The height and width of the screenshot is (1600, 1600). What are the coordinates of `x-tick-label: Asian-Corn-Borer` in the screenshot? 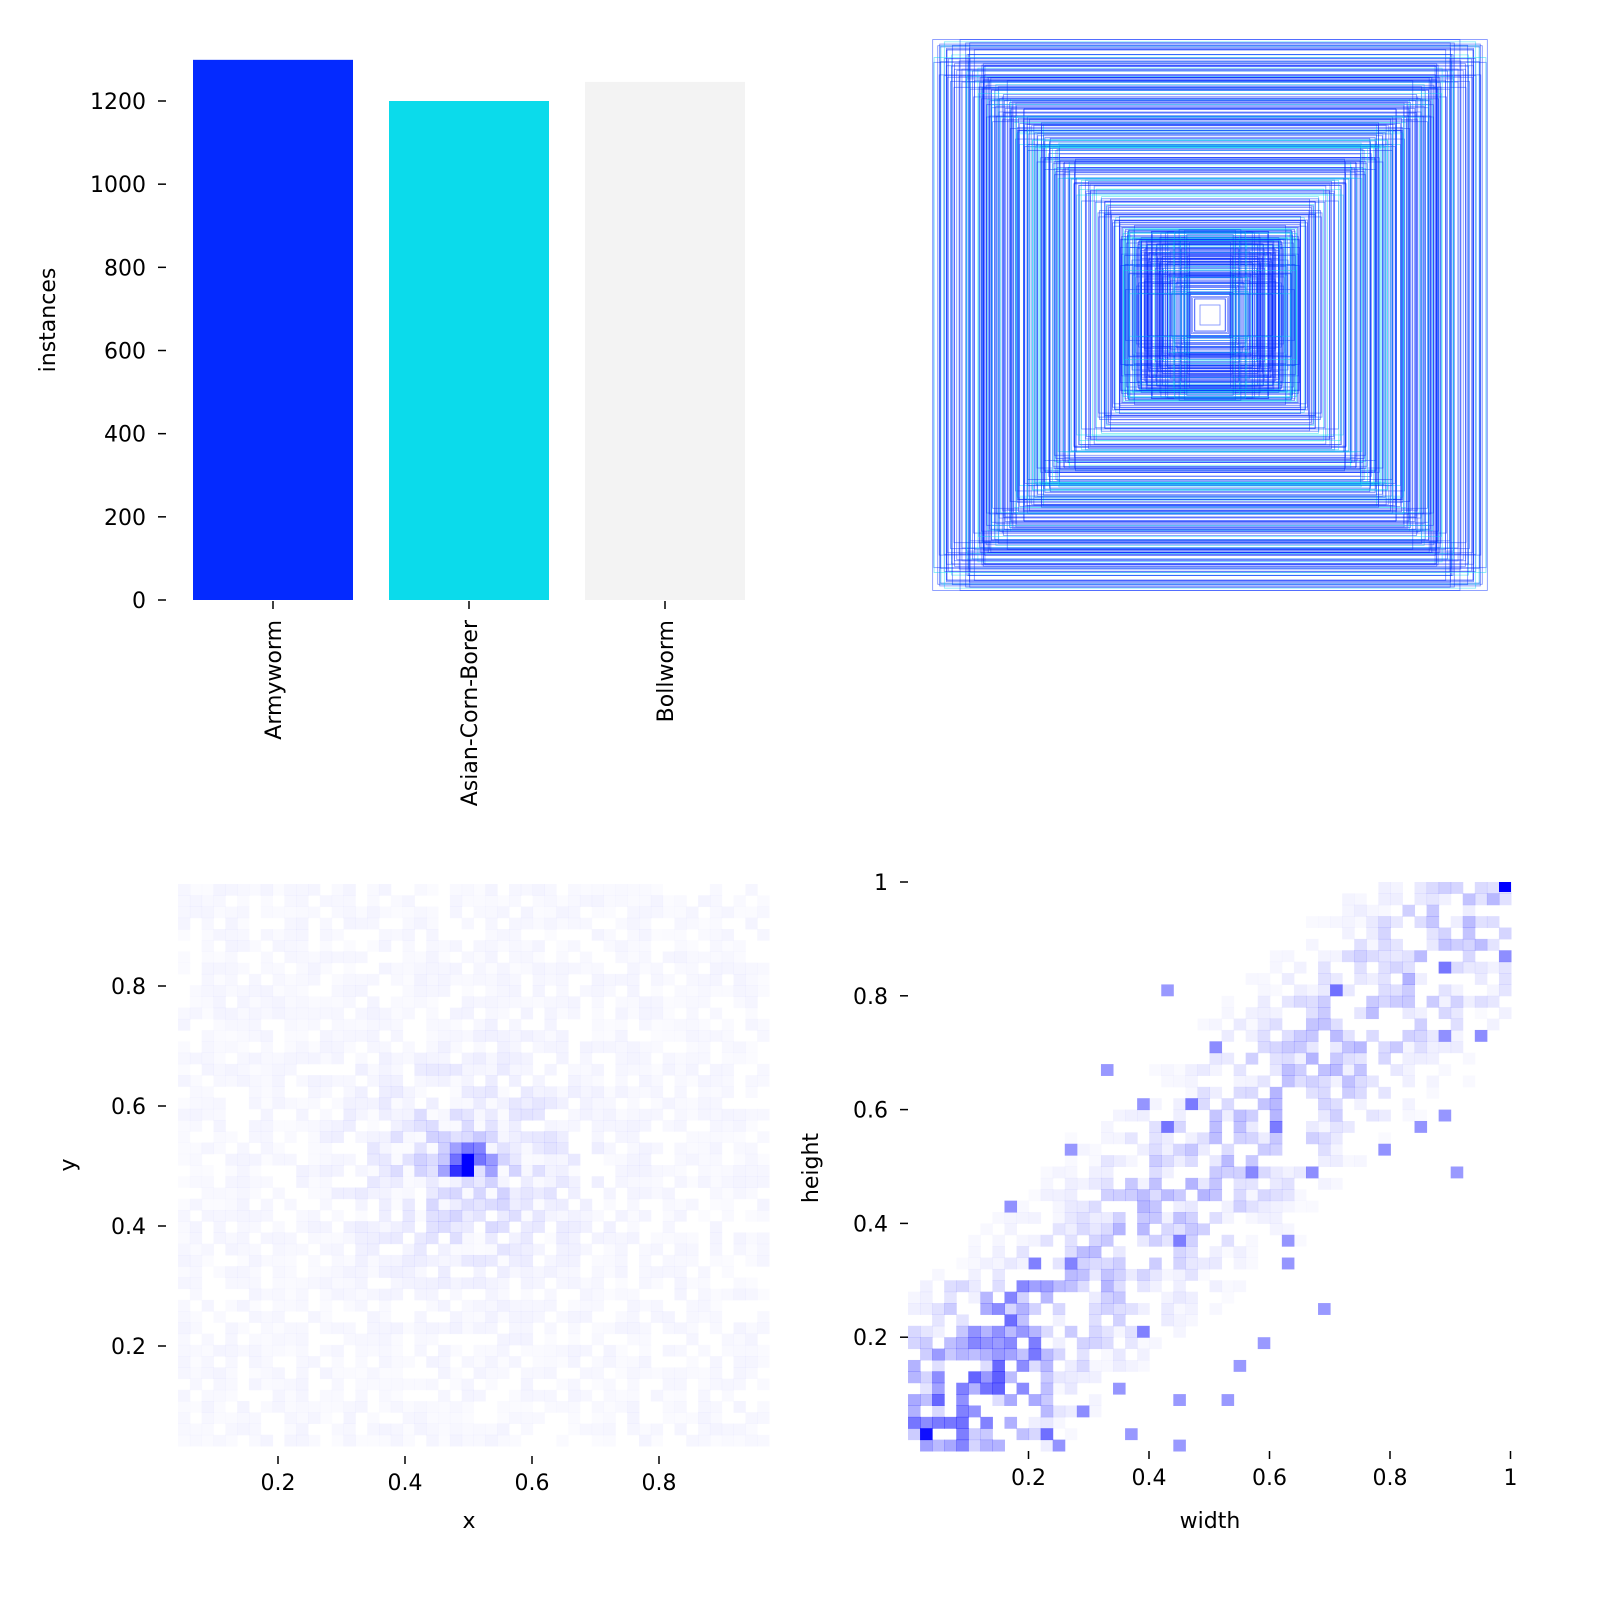 It's located at (470, 712).